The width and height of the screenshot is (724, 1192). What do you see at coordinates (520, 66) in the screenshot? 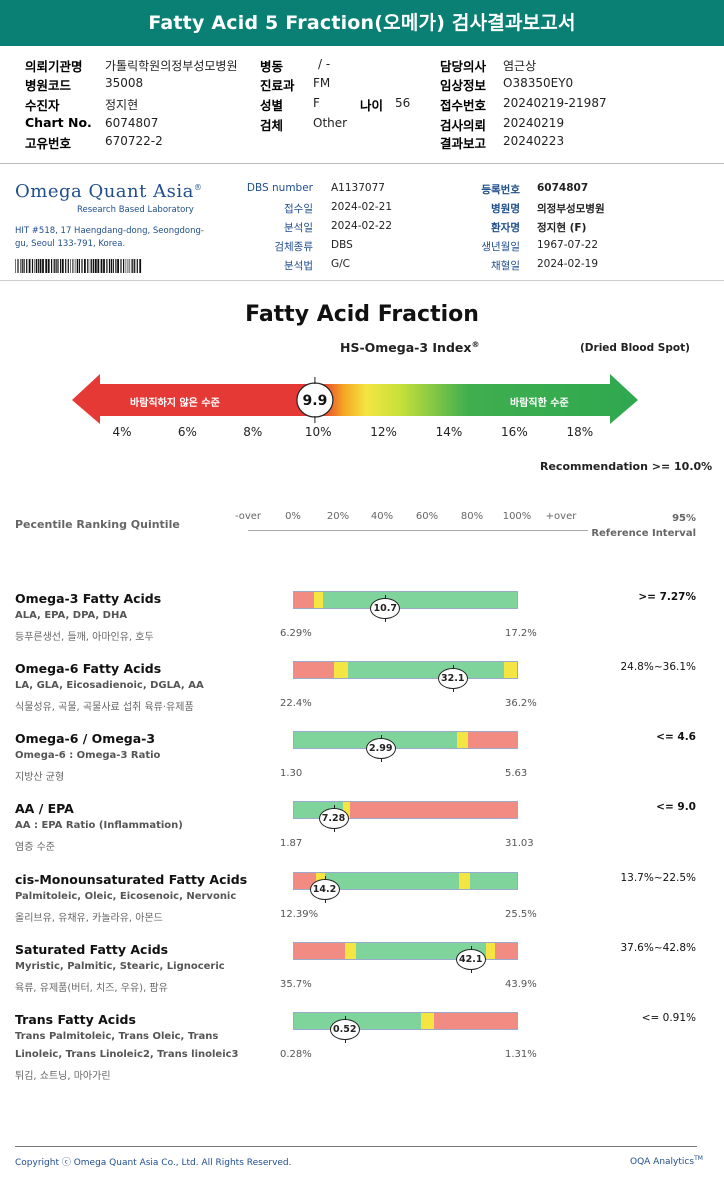
I see `header-value: 염근상` at bounding box center [520, 66].